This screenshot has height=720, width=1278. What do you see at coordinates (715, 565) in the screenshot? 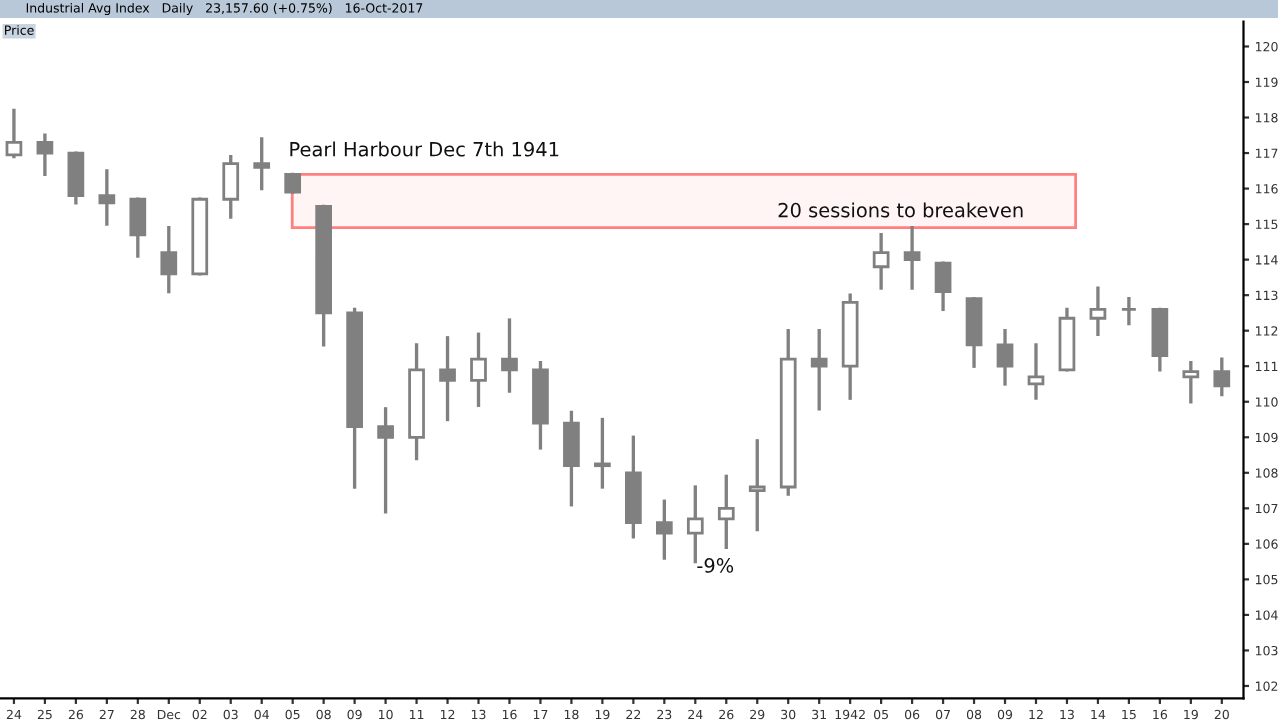
I see `annotation: -9%` at bounding box center [715, 565].